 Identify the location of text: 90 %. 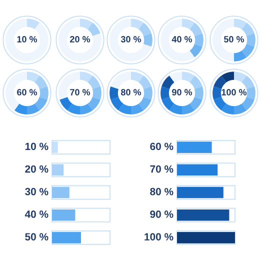
(182, 92).